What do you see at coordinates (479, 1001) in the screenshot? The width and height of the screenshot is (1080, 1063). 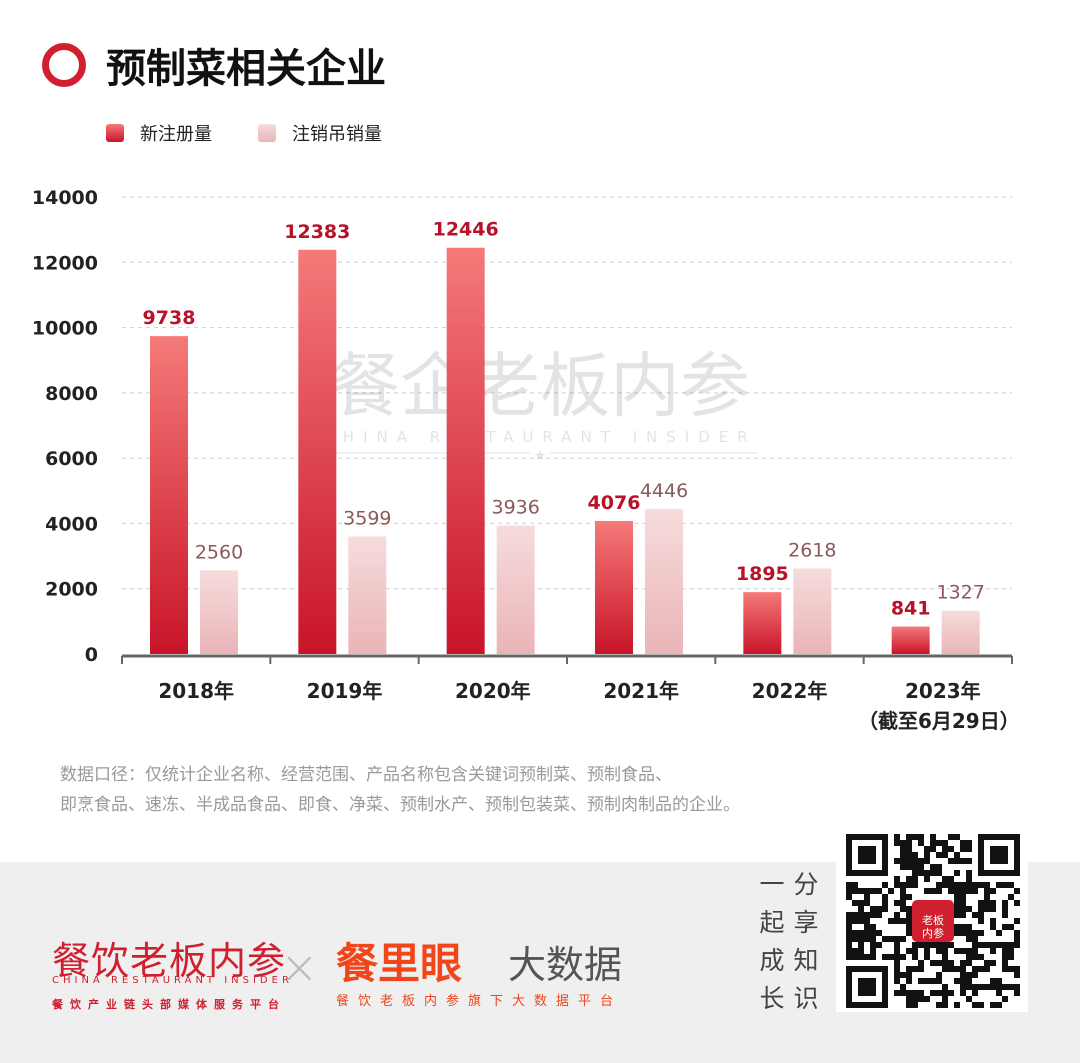 I see `brand2-slogan: 餐饮老板内参旗下大数据平台` at bounding box center [479, 1001].